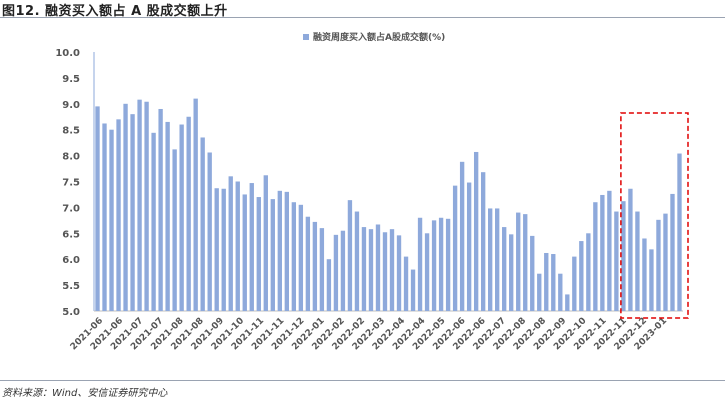 The height and width of the screenshot is (407, 725). Describe the element at coordinates (362, 17) in the screenshot. I see `title-divider` at that location.